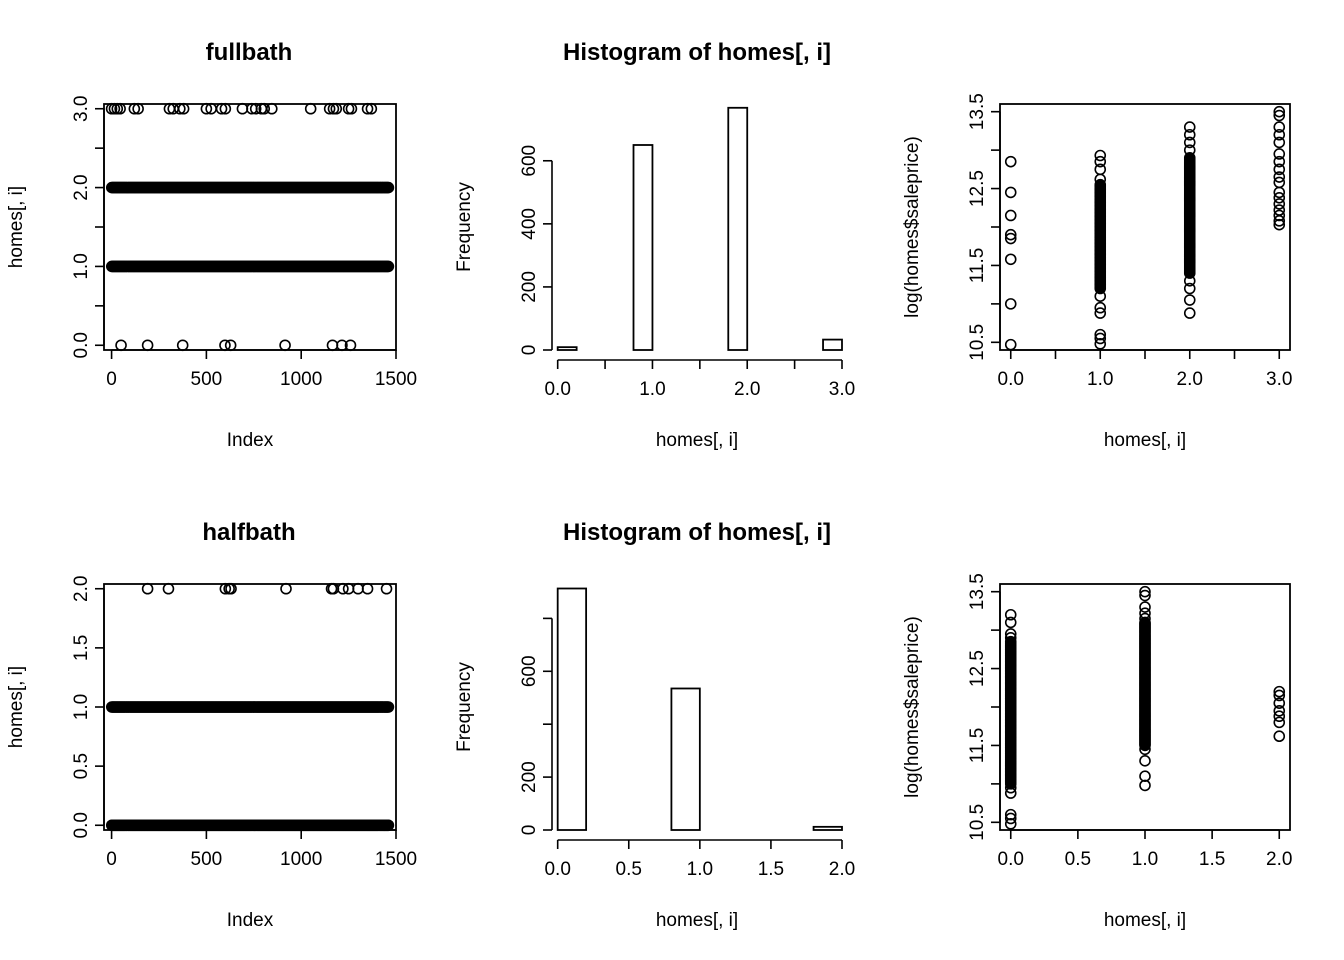  Describe the element at coordinates (977, 342) in the screenshot. I see `y-tick-label: 10.5` at that location.